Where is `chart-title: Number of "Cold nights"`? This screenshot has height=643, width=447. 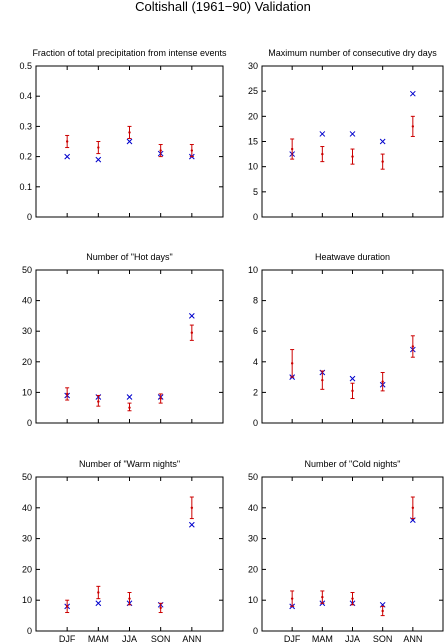
chart-title: Number of "Cold nights" is located at coordinates (353, 464).